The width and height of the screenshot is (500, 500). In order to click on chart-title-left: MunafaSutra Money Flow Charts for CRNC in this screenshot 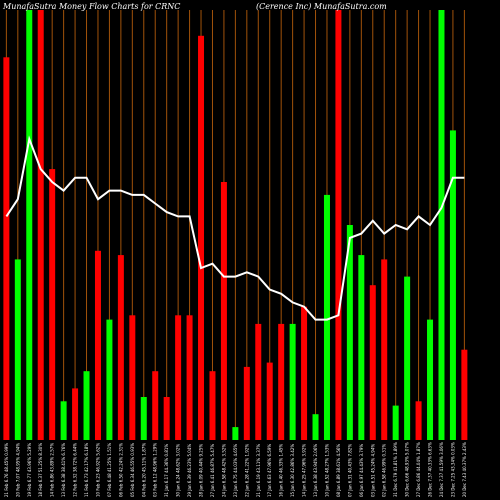, I will do `click(91, 6)`.